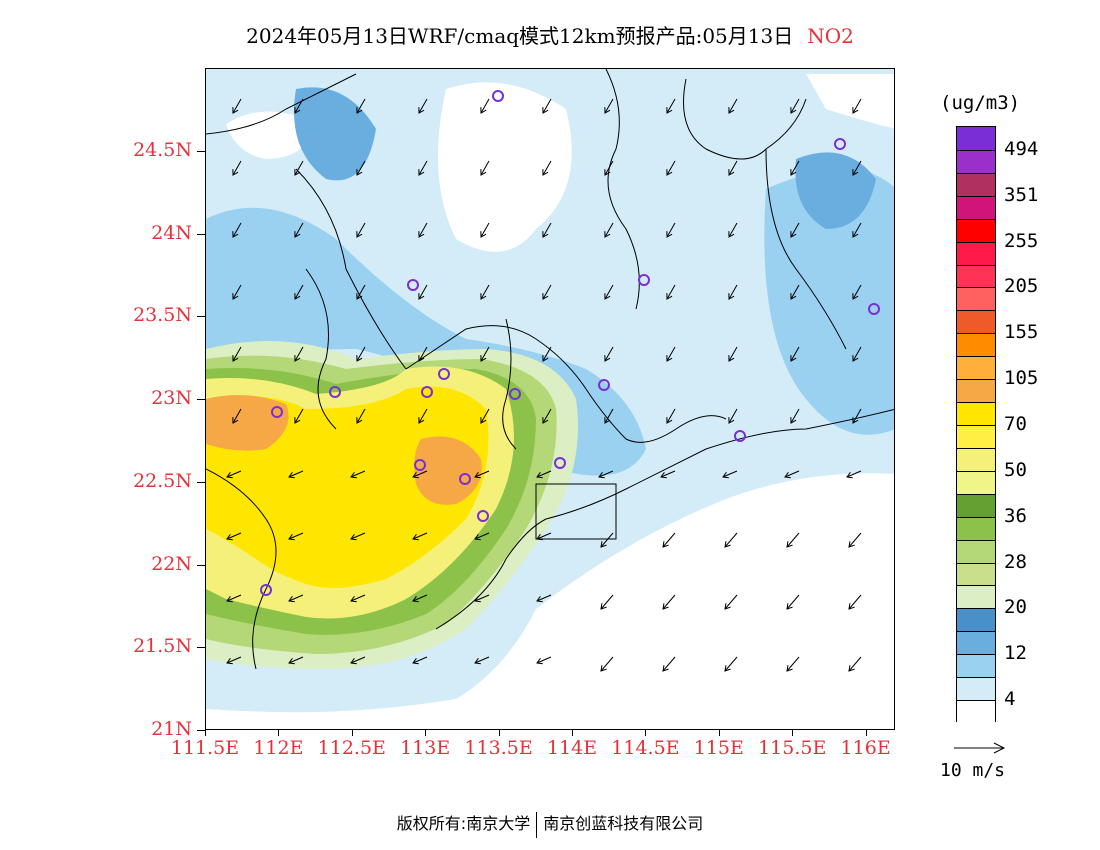 This screenshot has height=850, width=1100. I want to click on wind-reference-arrow, so click(980, 748).